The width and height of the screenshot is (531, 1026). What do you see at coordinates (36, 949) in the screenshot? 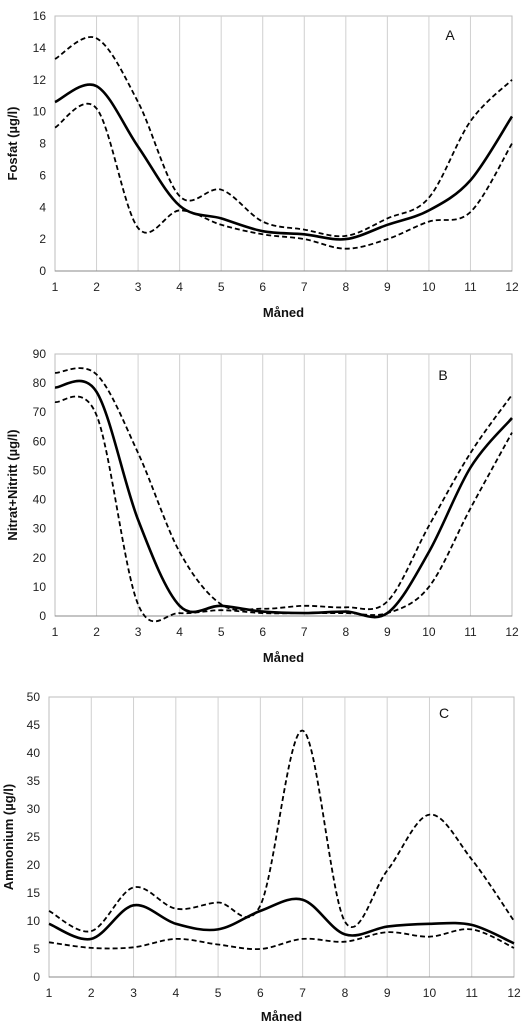
I see `y-tick-label: 5` at bounding box center [36, 949].